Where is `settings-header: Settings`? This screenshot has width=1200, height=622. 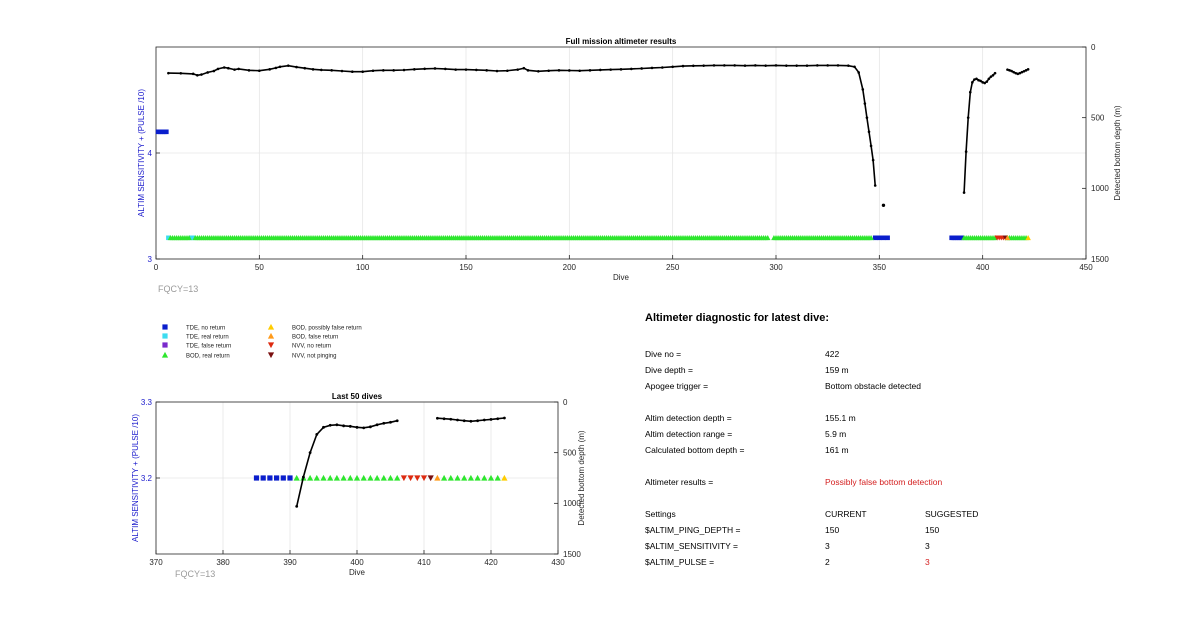
settings-header: Settings is located at coordinates (660, 514).